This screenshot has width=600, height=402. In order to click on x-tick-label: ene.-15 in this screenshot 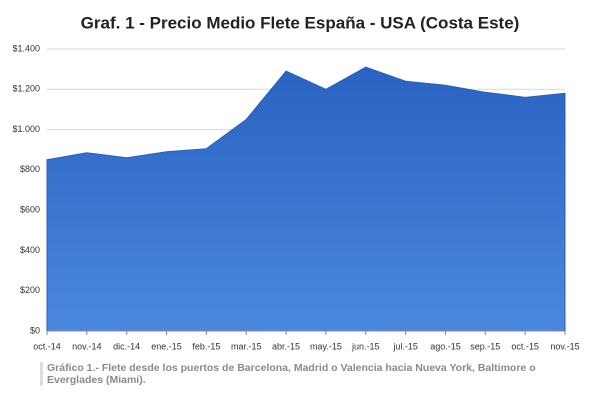, I will do `click(166, 346)`.